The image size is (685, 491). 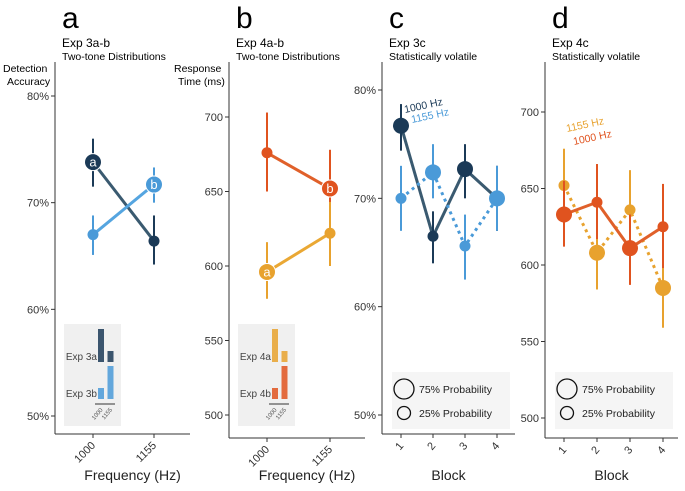 I want to click on x-tick-label: 1000, so click(x=85, y=453).